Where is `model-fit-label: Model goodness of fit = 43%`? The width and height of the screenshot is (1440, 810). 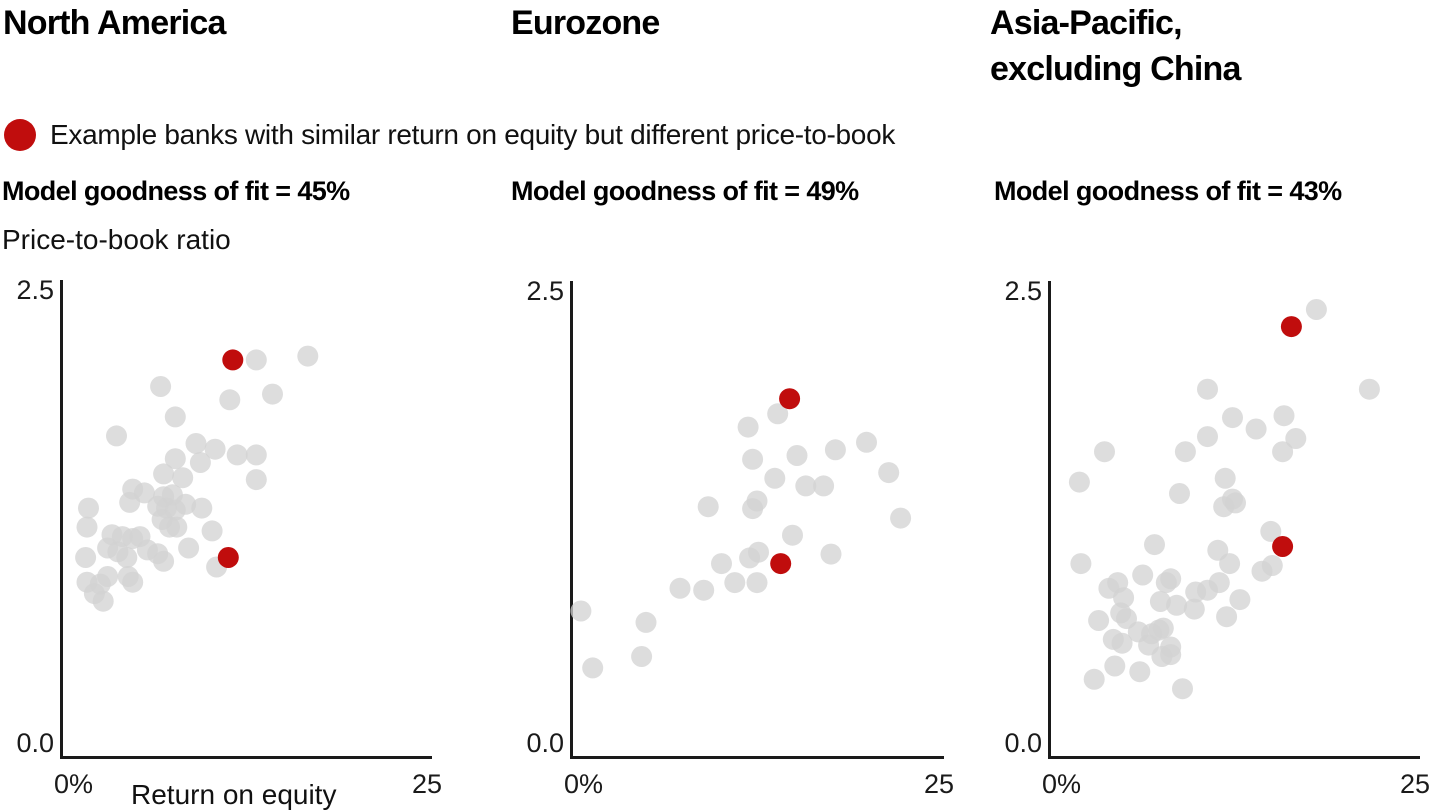
model-fit-label: Model goodness of fit = 43% is located at coordinates (1168, 191).